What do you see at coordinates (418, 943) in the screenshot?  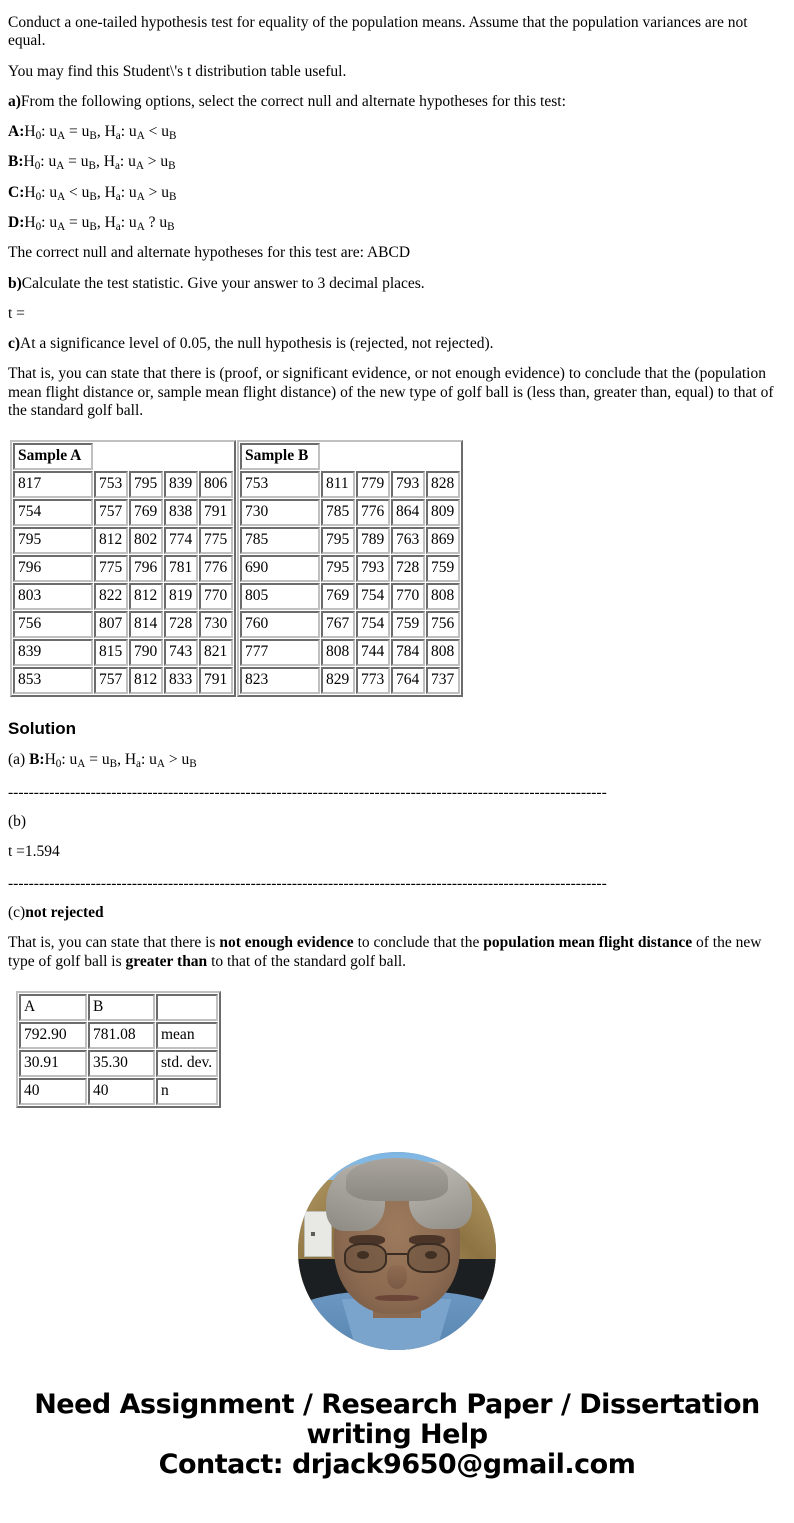 I see `conclusion-text-2: to conclude that the` at bounding box center [418, 943].